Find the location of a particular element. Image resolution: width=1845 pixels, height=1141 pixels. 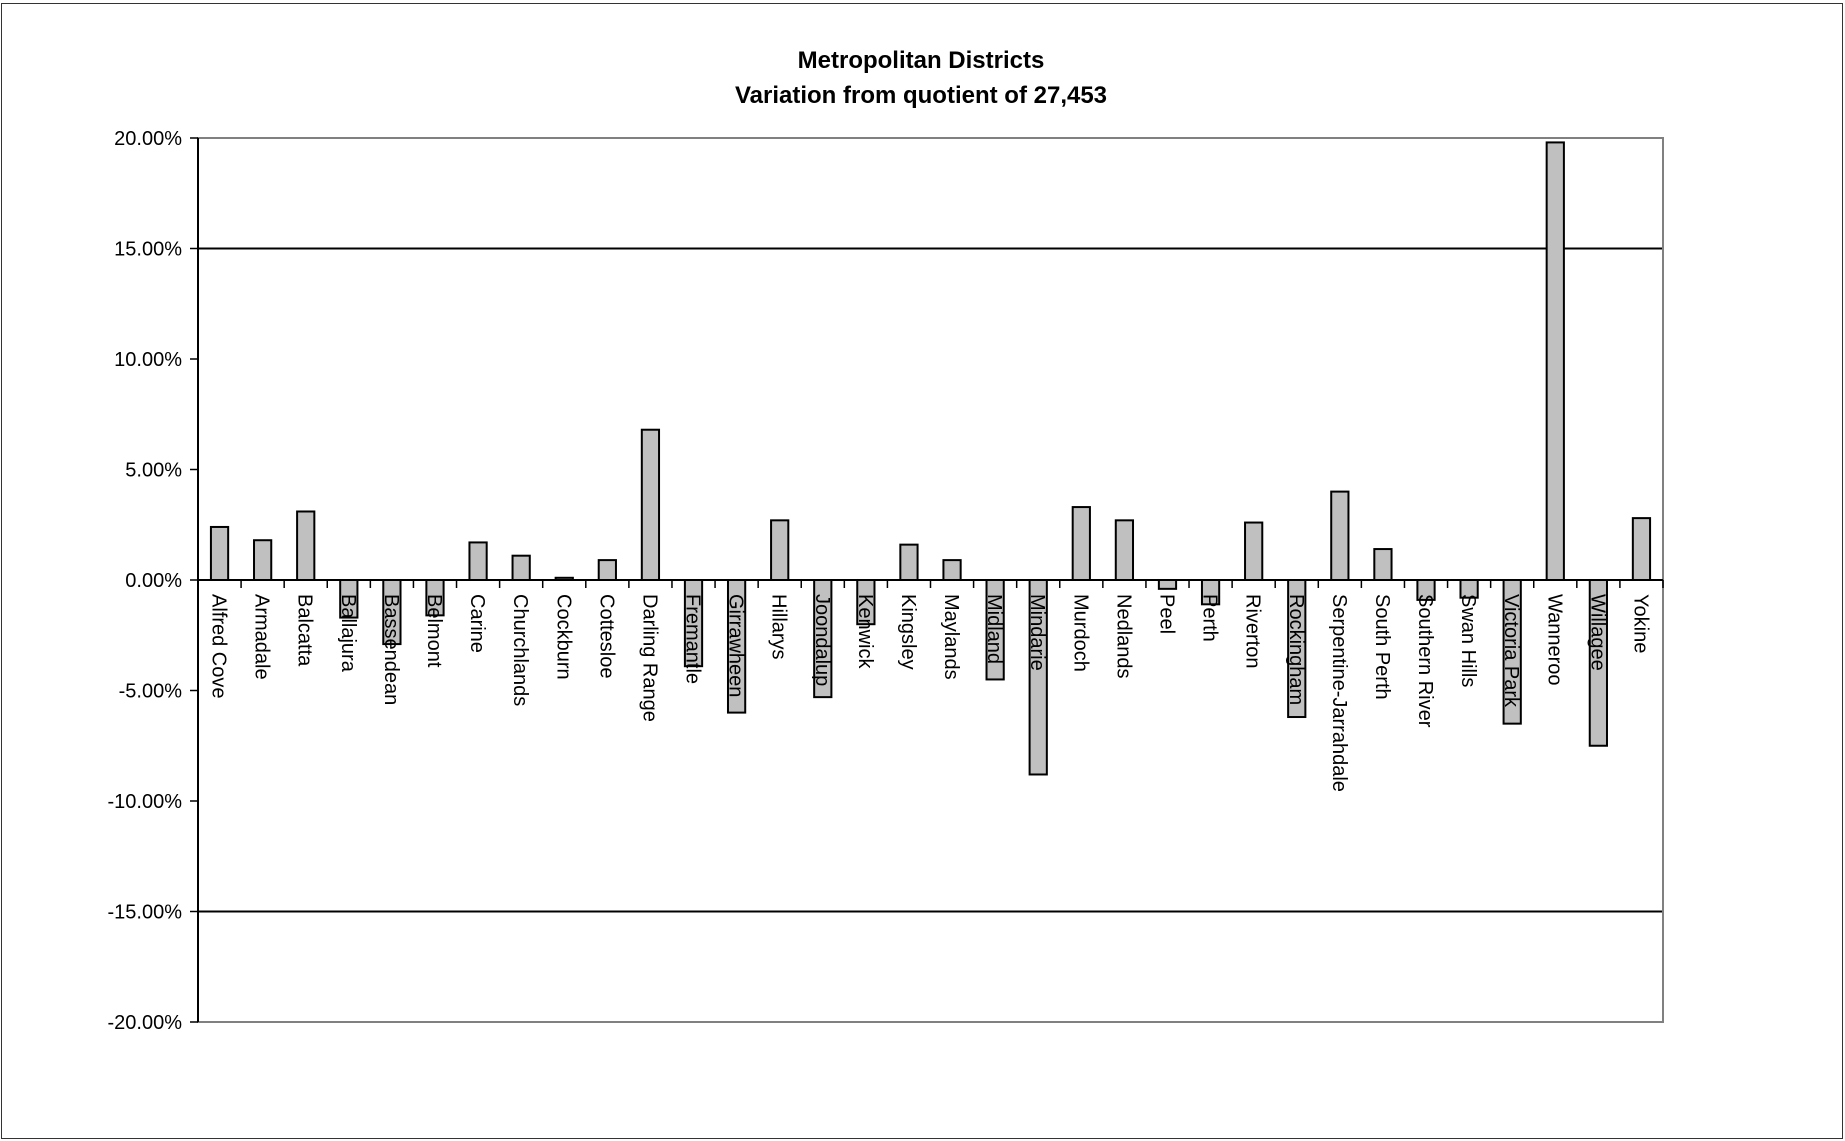

y-tick-label-4: 0.00% is located at coordinates (153, 581).